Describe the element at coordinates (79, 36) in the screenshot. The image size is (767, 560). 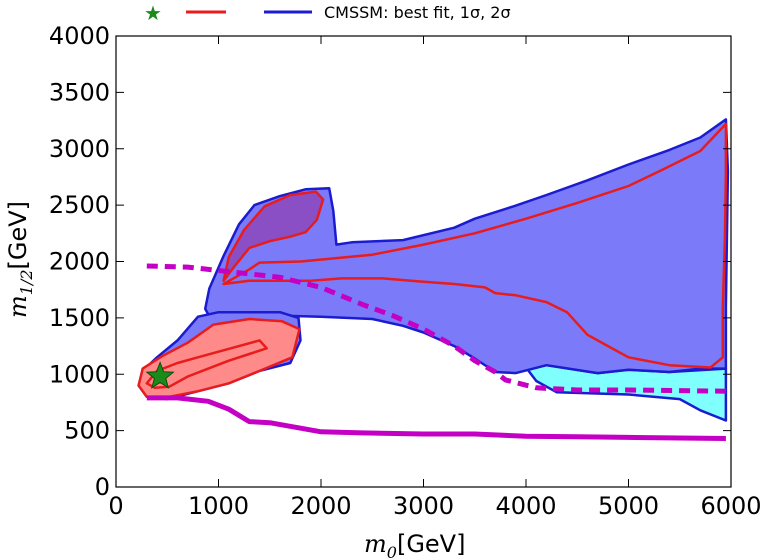
I see `y-tick-label: 4000` at that location.